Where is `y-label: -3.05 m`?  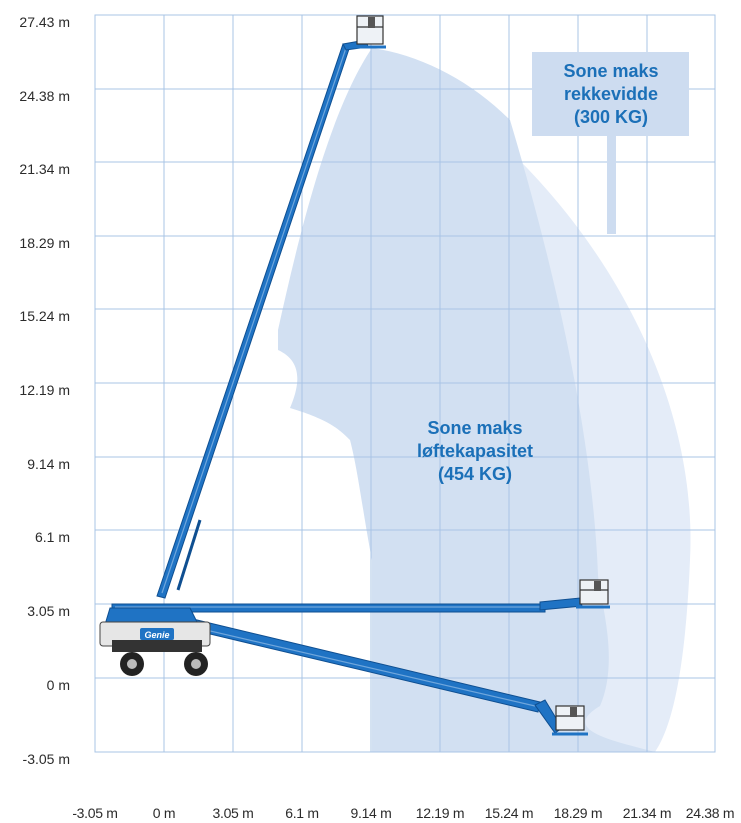 y-label: -3.05 m is located at coordinates (46, 759).